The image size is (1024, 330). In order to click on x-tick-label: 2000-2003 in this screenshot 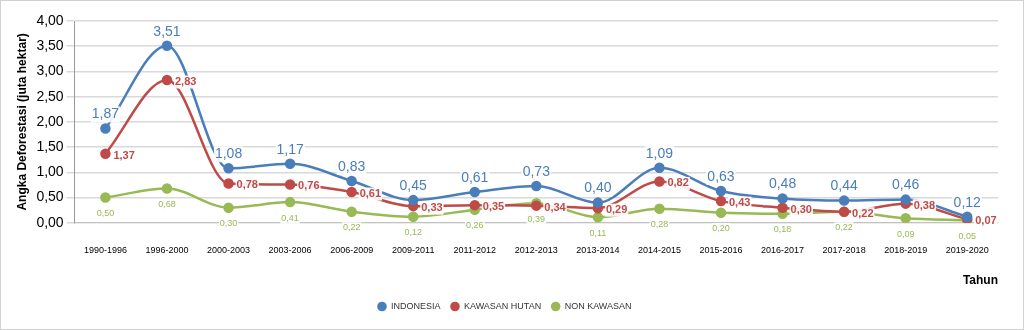, I will do `click(229, 249)`.